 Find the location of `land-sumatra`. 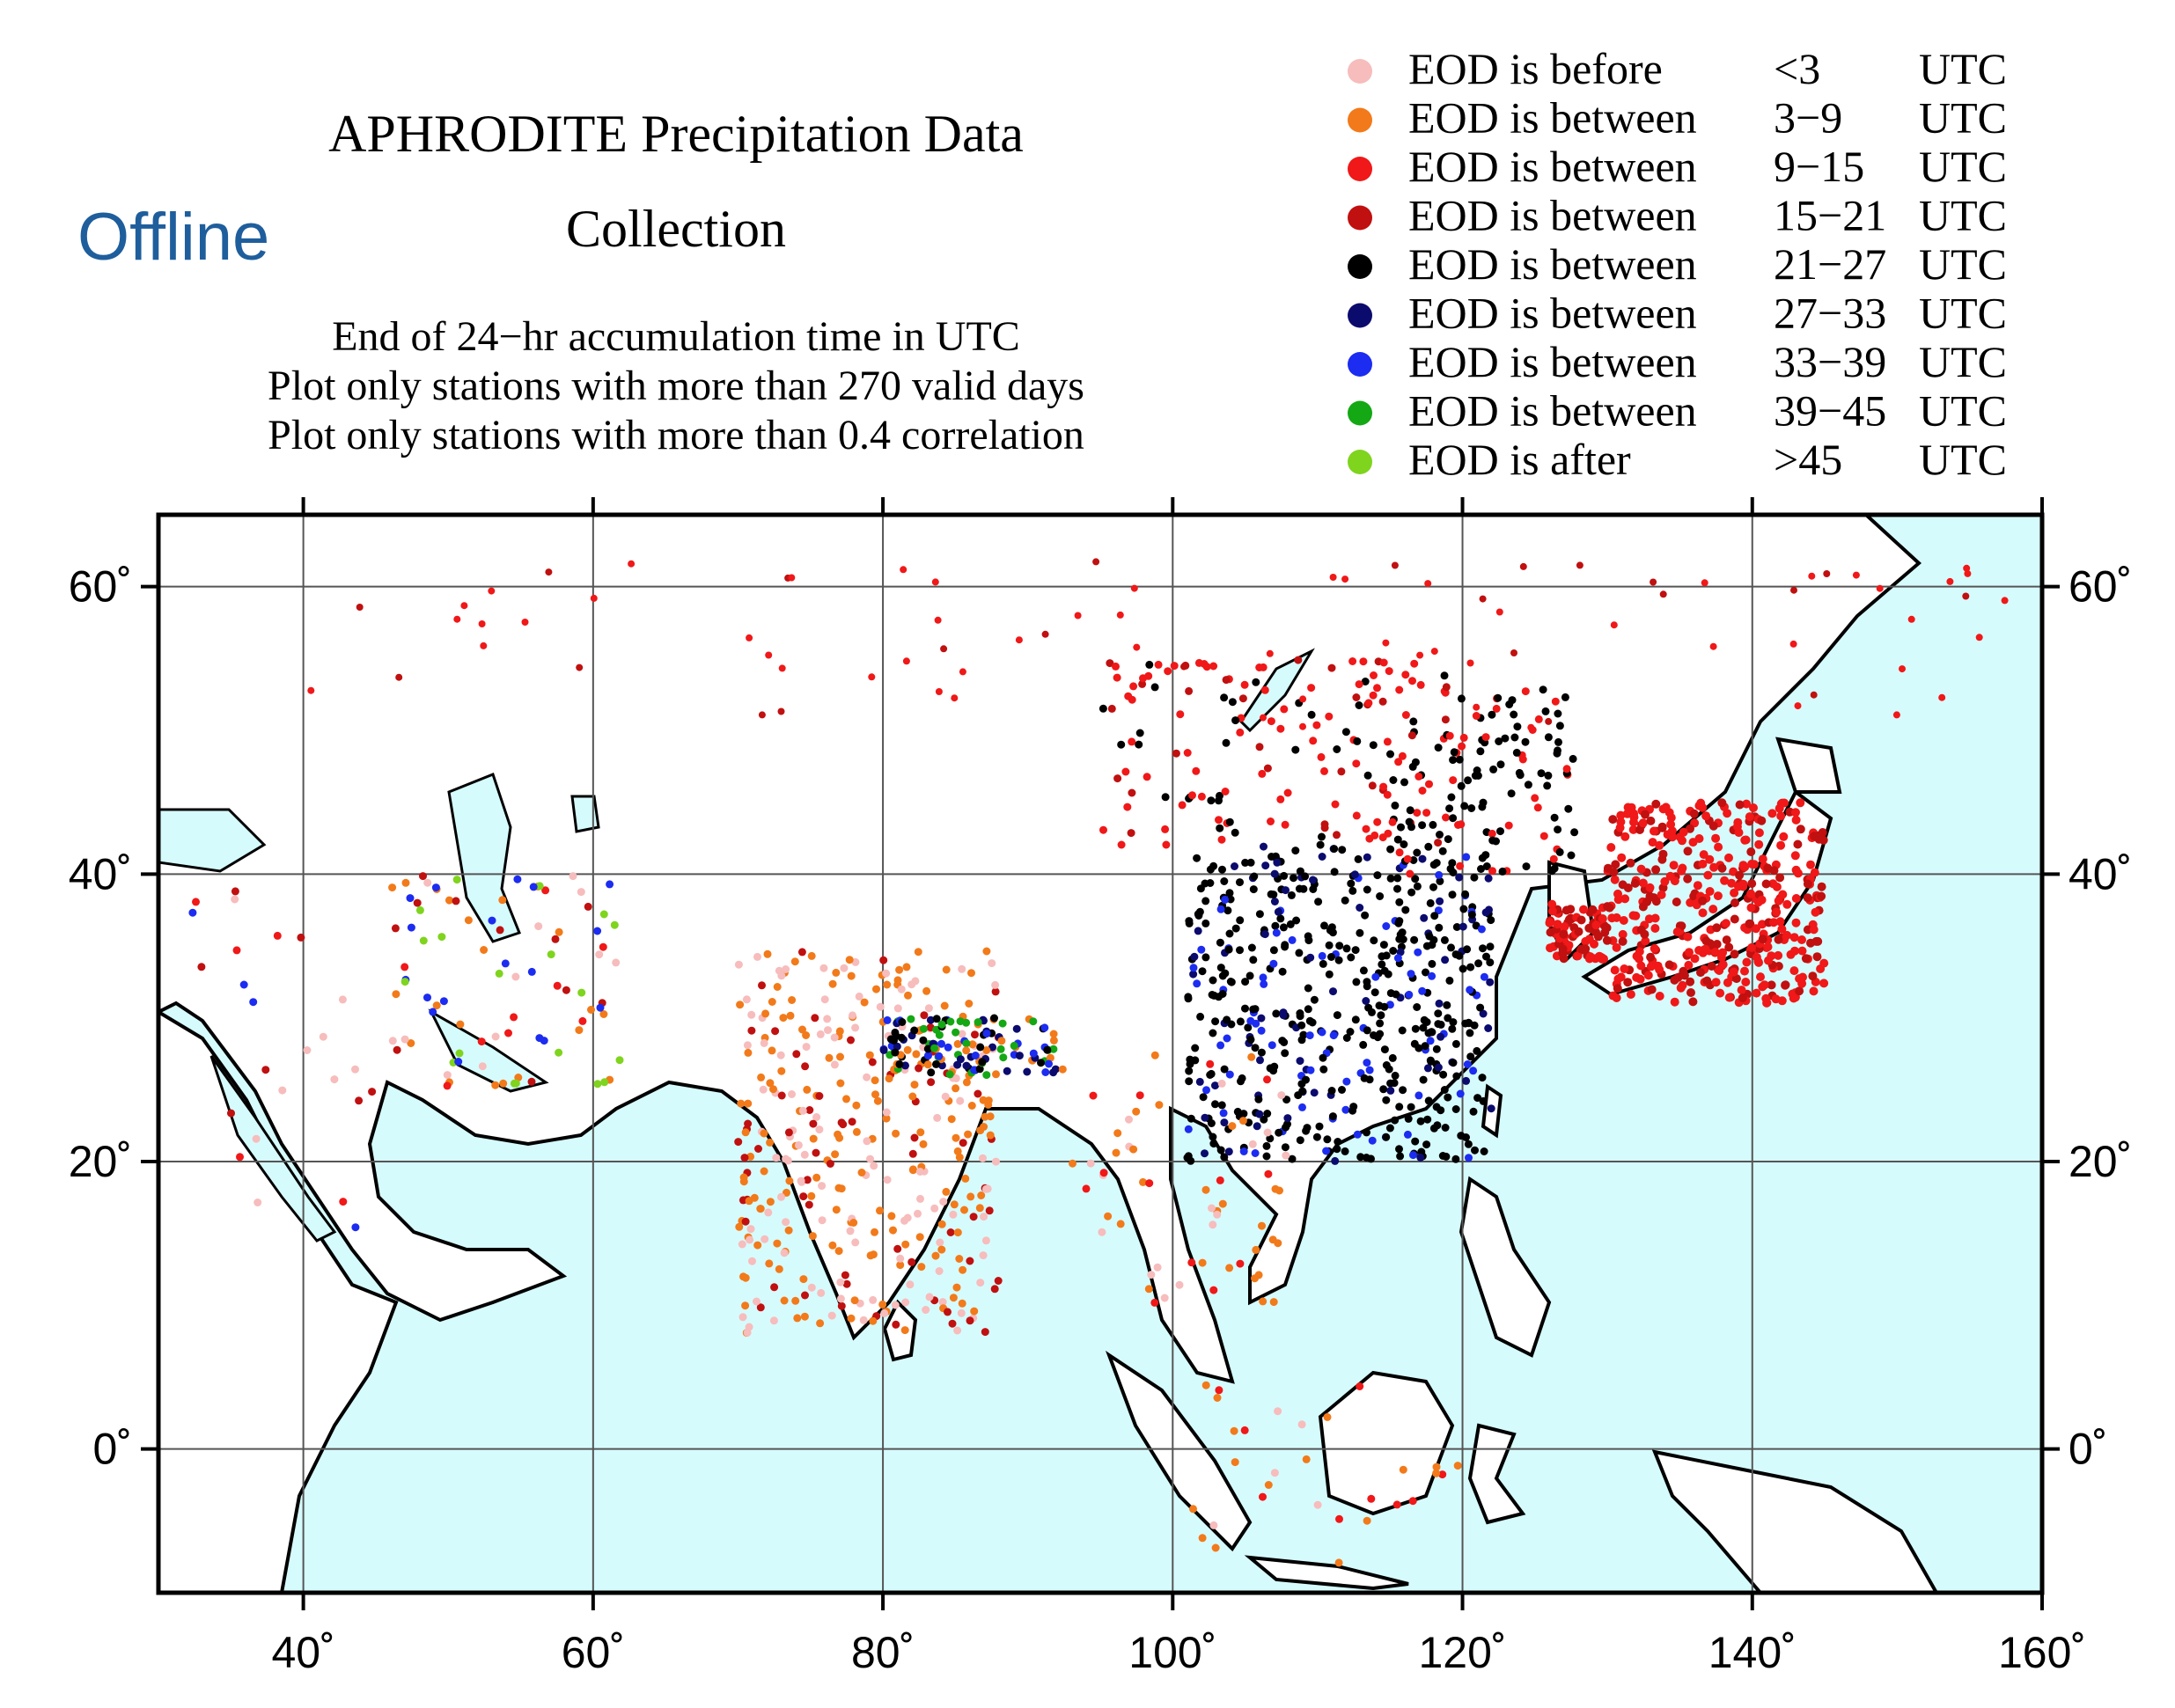

land-sumatra is located at coordinates (1179, 1451).